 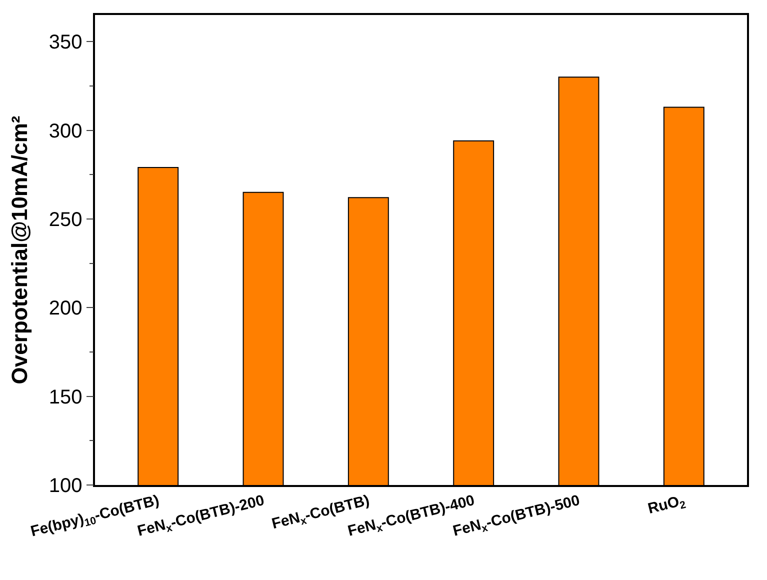 I want to click on y-tick-label: 200, so click(x=65, y=309).